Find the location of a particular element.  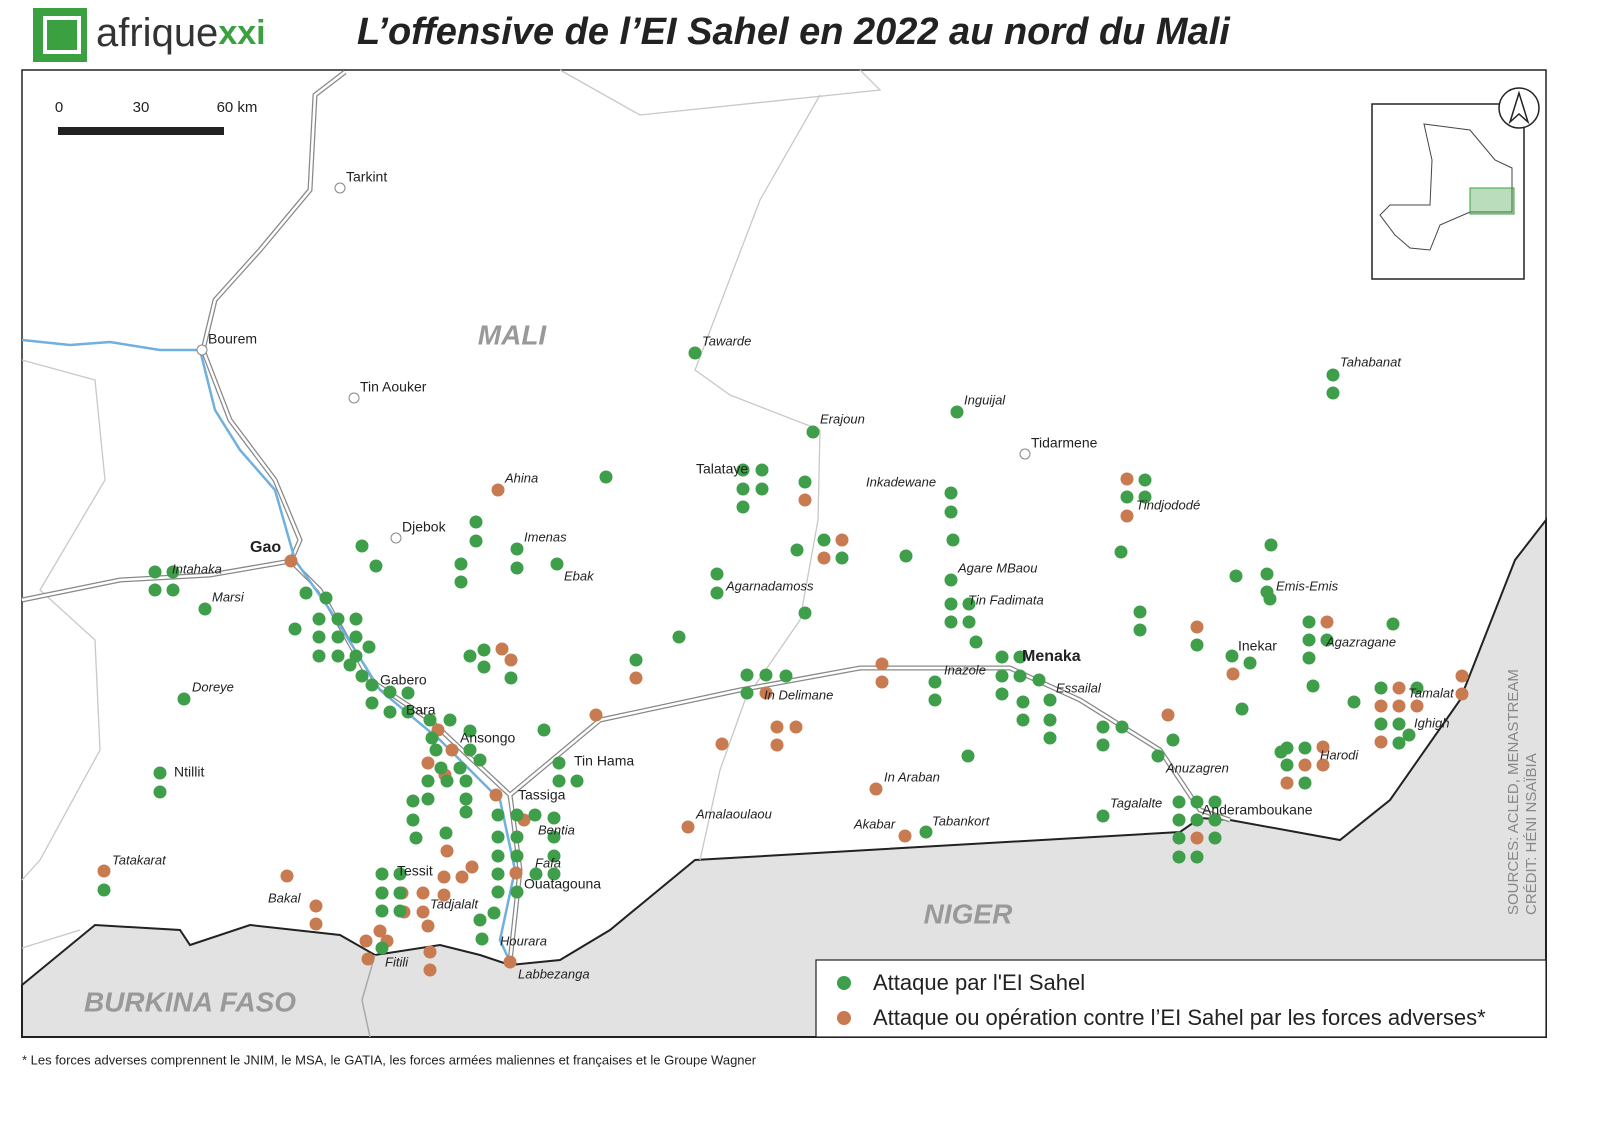

place-label: Tin Fadimata is located at coordinates (1006, 599).